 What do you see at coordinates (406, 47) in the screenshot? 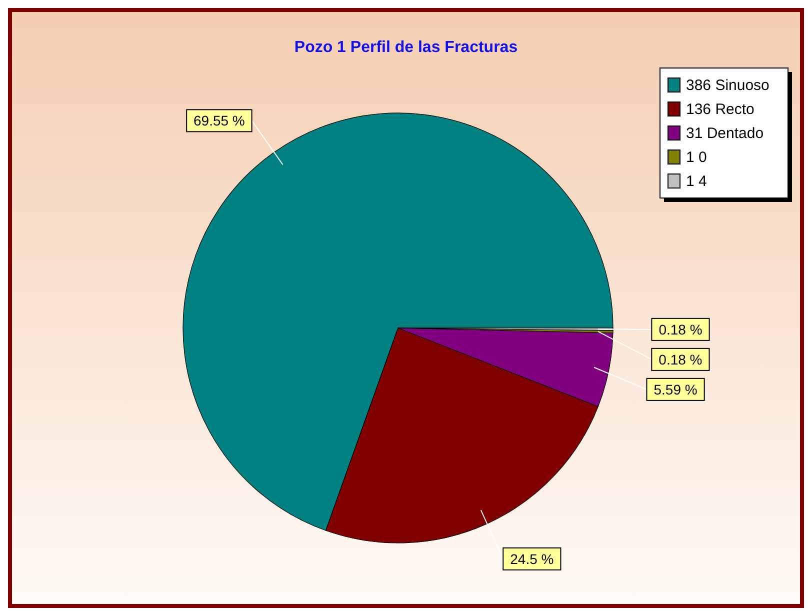
I see `chart-title: Pozo 1 Perfil de las Fracturas` at bounding box center [406, 47].